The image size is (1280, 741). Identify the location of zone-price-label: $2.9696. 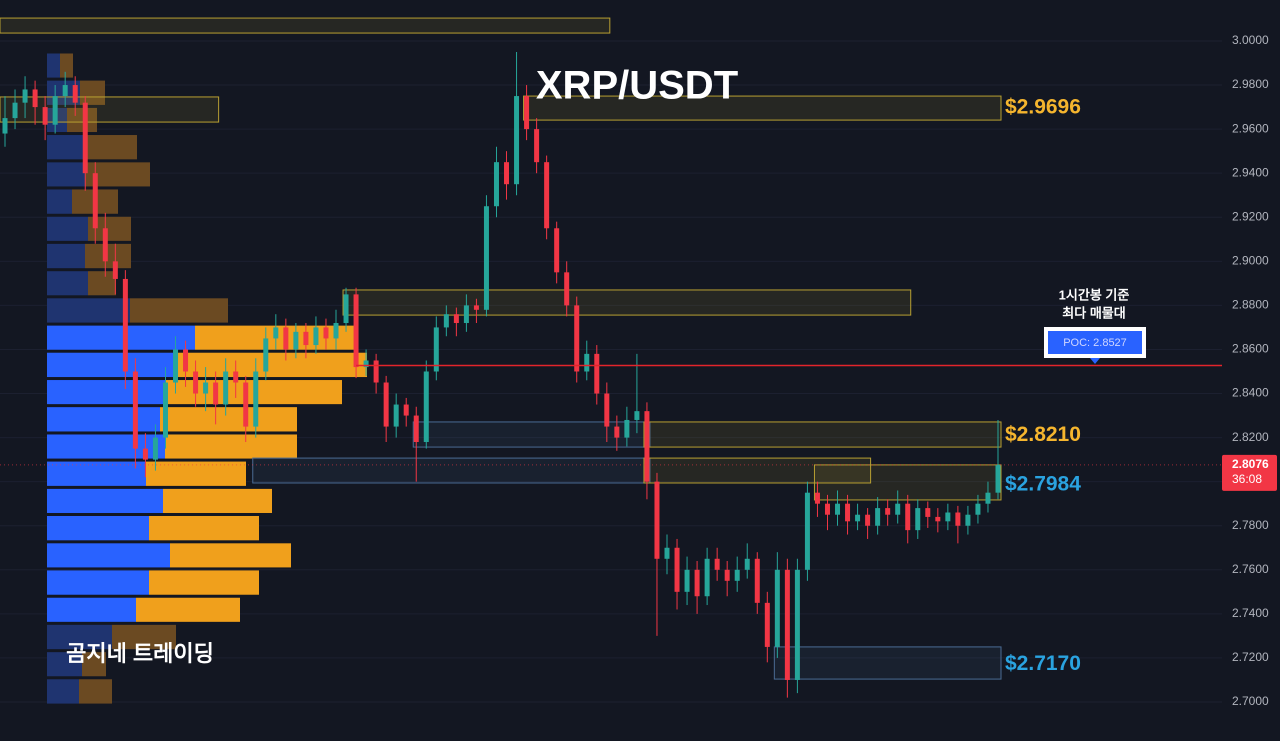
(1043, 107).